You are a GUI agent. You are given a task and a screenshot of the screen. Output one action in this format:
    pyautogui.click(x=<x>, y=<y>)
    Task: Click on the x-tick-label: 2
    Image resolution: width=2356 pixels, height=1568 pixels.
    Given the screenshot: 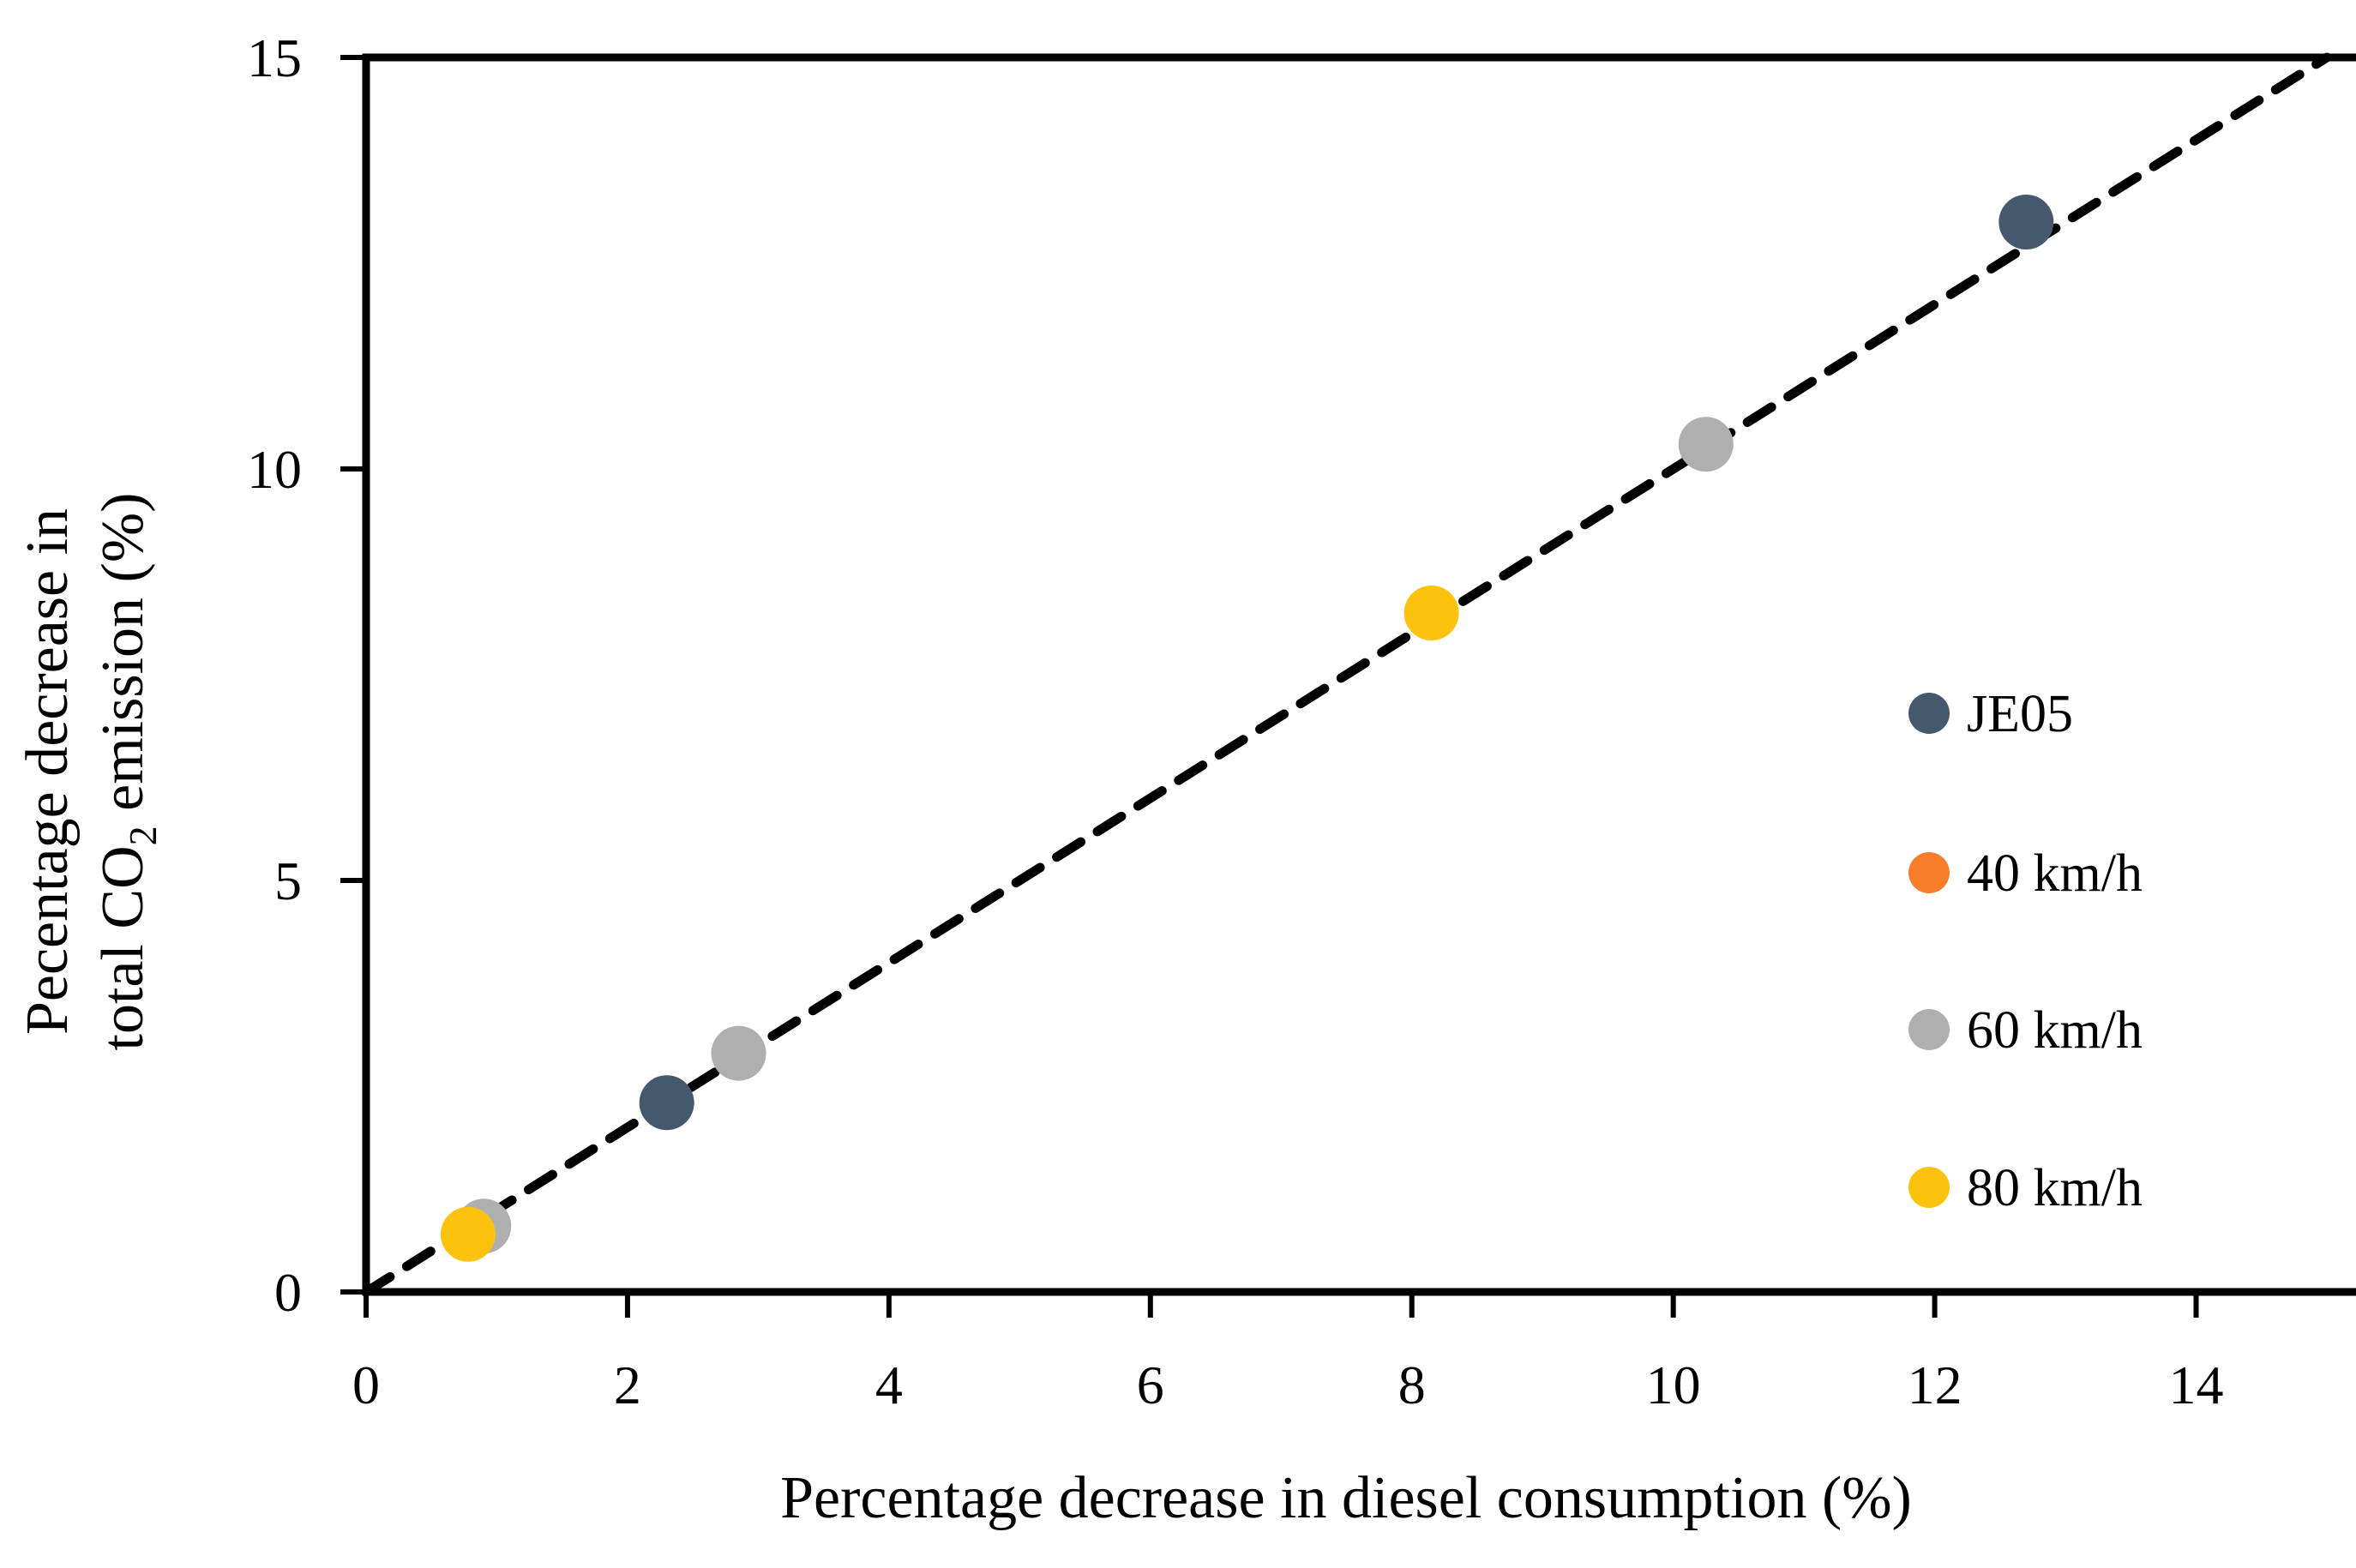 What is the action you would take?
    pyautogui.click(x=627, y=1385)
    